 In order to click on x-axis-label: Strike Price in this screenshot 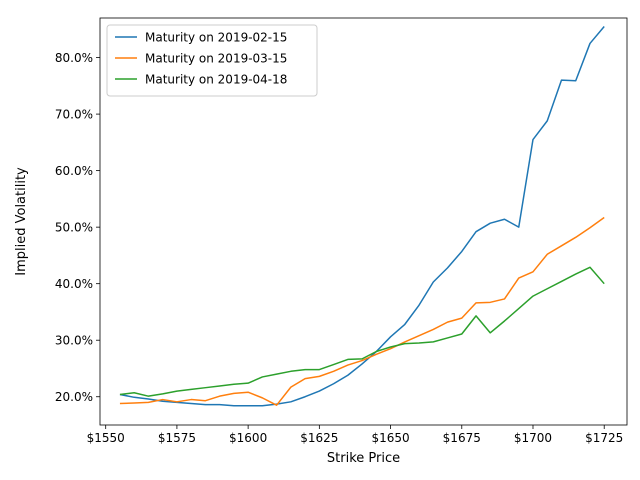, I will do `click(363, 458)`.